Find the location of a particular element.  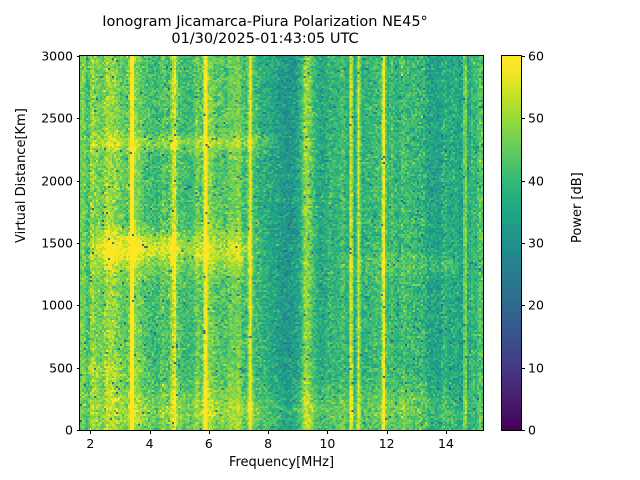

x-tick-label: 8 is located at coordinates (268, 443).